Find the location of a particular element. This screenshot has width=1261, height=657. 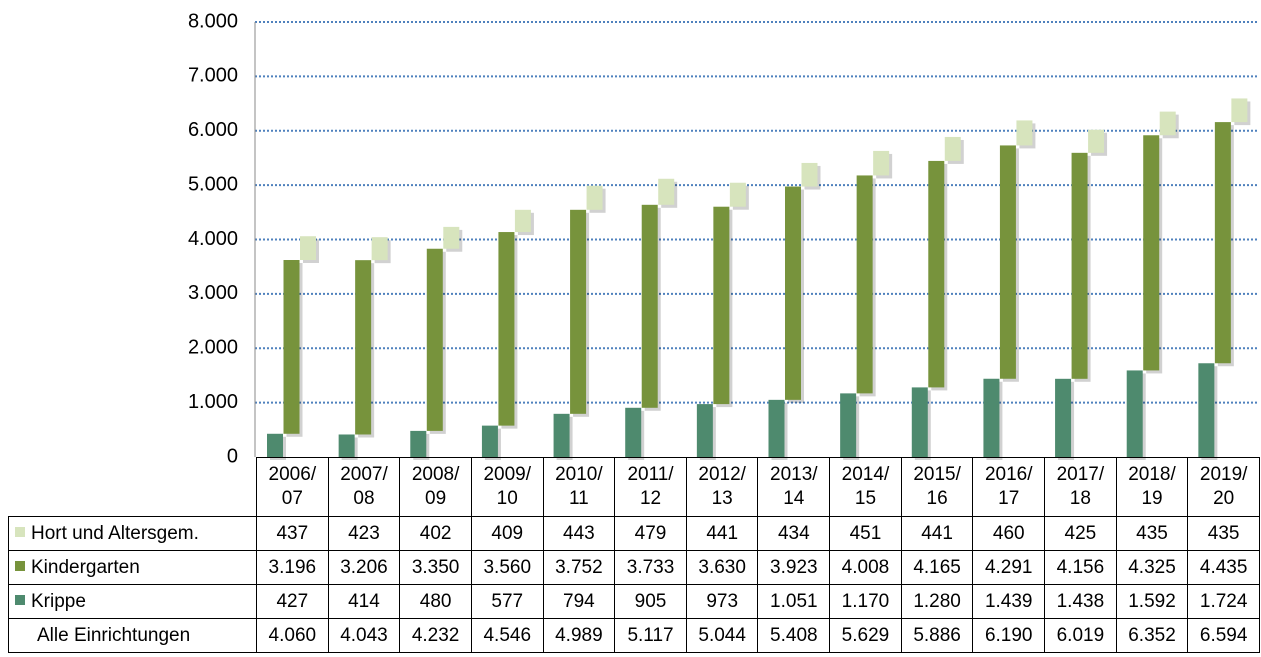

x-tick-label: 2012/ 13 is located at coordinates (722, 487).